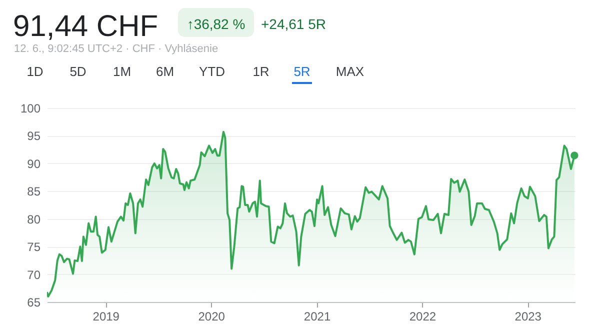  What do you see at coordinates (350, 71) in the screenshot?
I see `text: MAX` at bounding box center [350, 71].